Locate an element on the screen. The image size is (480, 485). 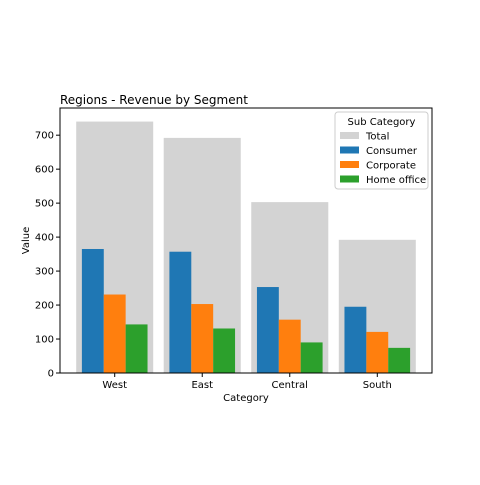
y-axis-label: Value is located at coordinates (26, 240).